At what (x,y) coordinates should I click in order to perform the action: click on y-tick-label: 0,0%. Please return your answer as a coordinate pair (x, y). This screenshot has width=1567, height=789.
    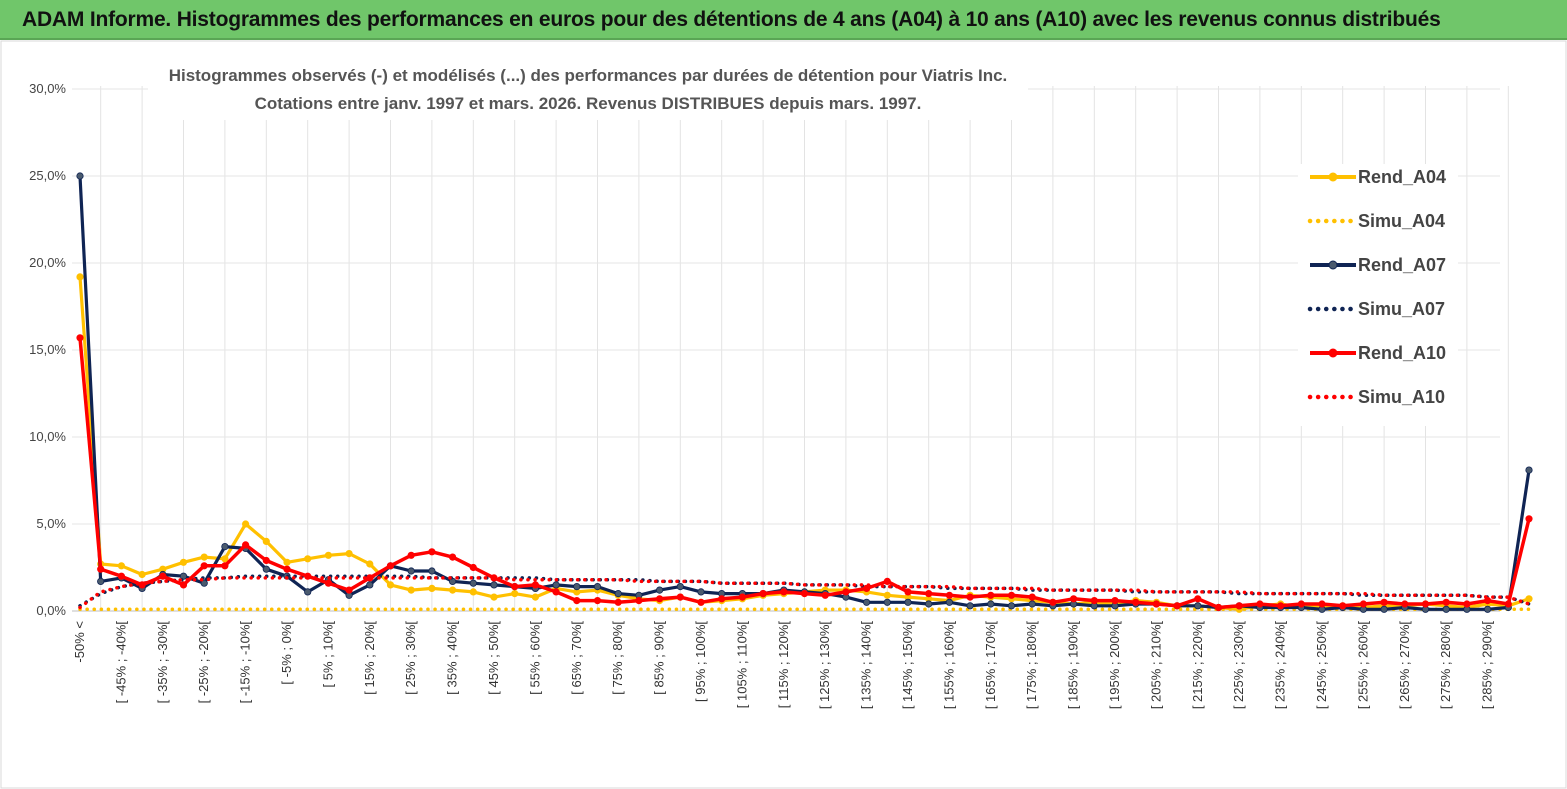
    Looking at the image, I should click on (51, 610).